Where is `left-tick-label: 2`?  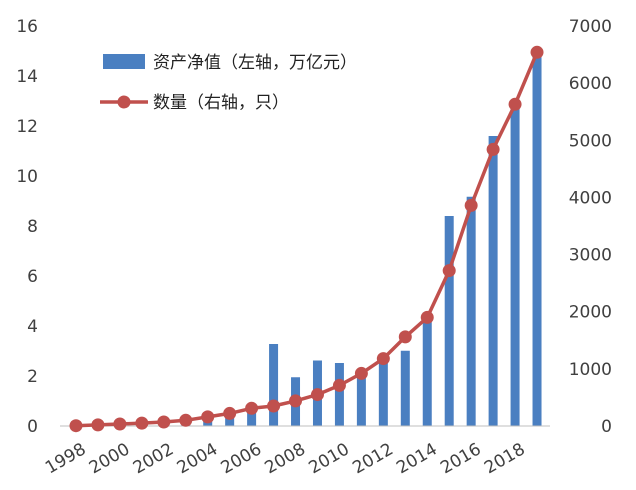
left-tick-label: 2 is located at coordinates (32, 377).